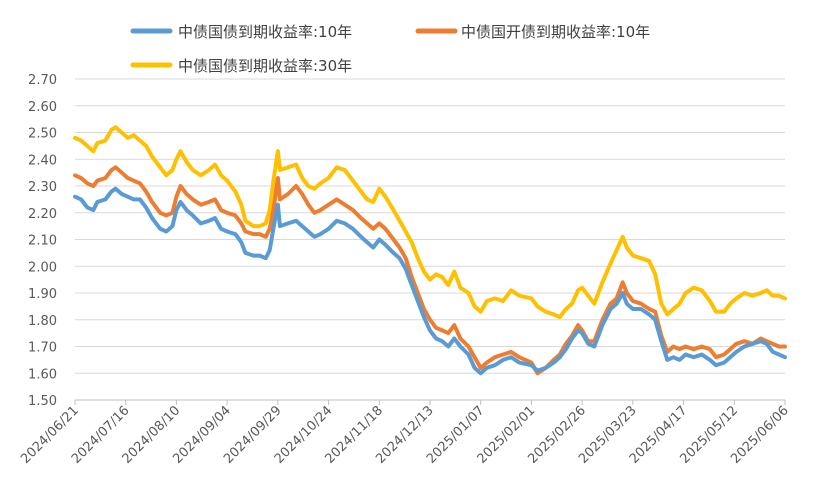  What do you see at coordinates (42, 267) in the screenshot?
I see `y-tick-label: 2.00` at bounding box center [42, 267].